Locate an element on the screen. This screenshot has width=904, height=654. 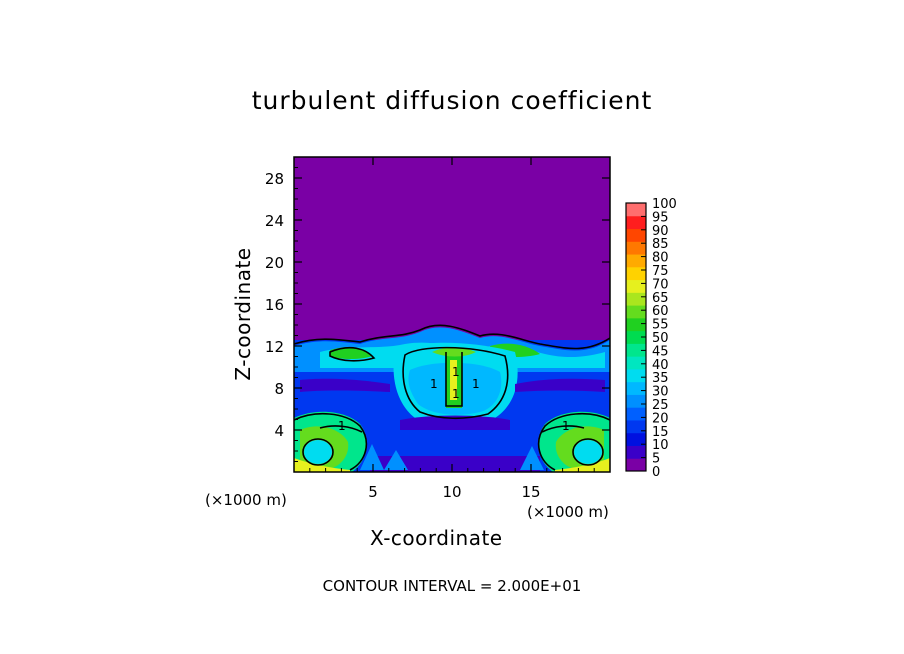
y-tick-label: 12 is located at coordinates (274, 347).